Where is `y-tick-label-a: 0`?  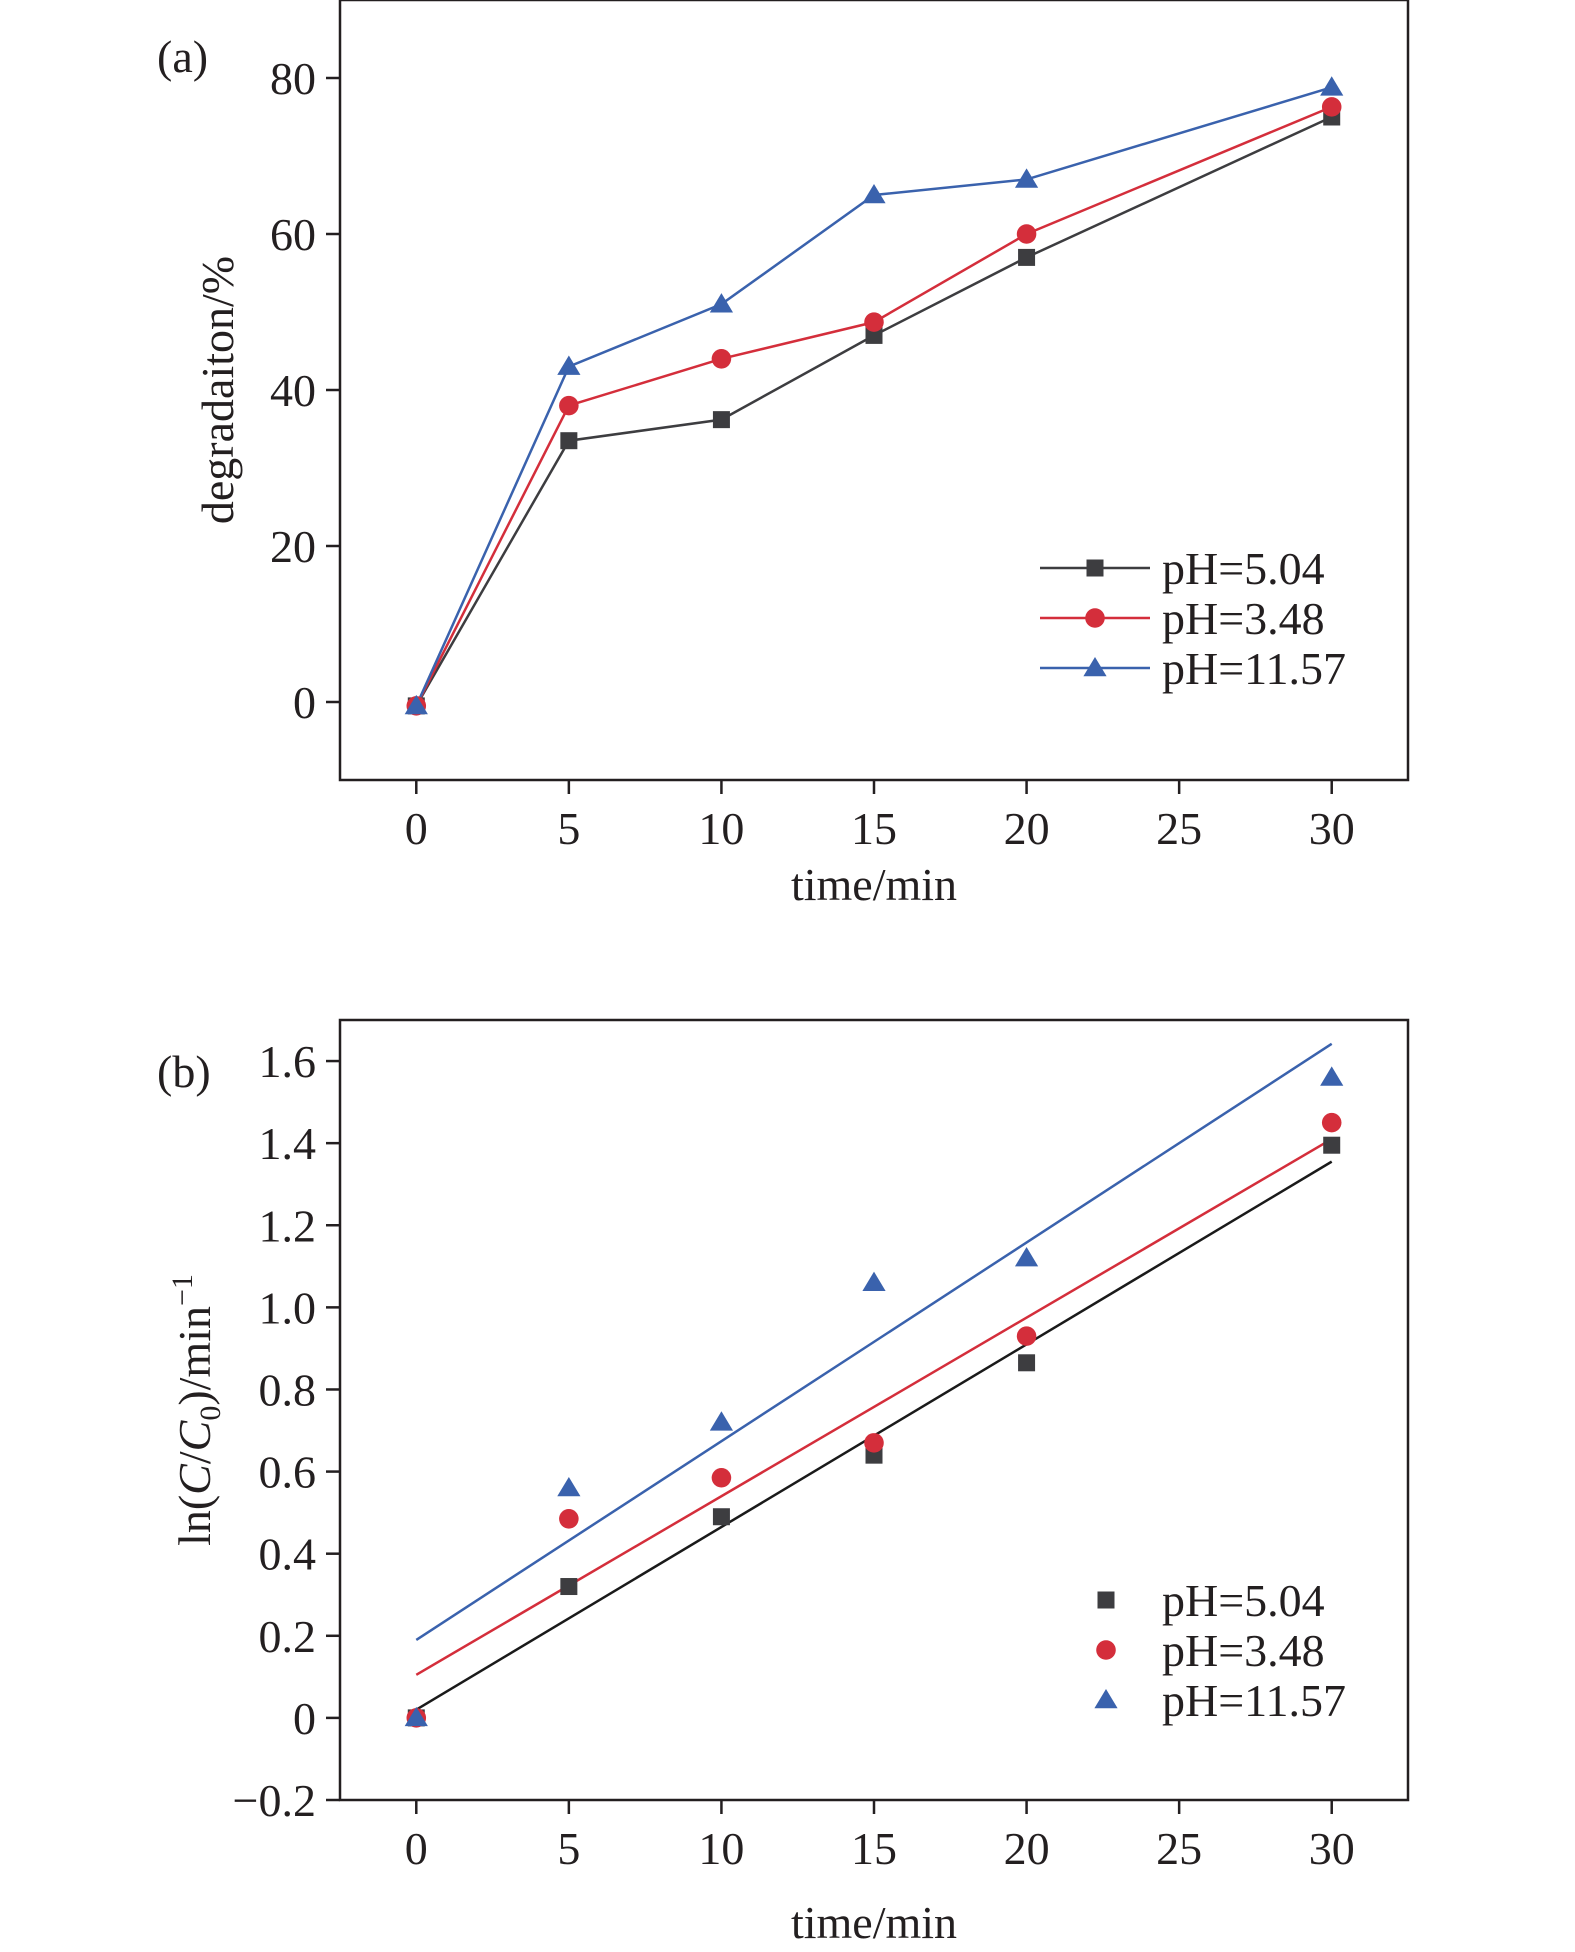
y-tick-label-a: 0 is located at coordinates (304, 702).